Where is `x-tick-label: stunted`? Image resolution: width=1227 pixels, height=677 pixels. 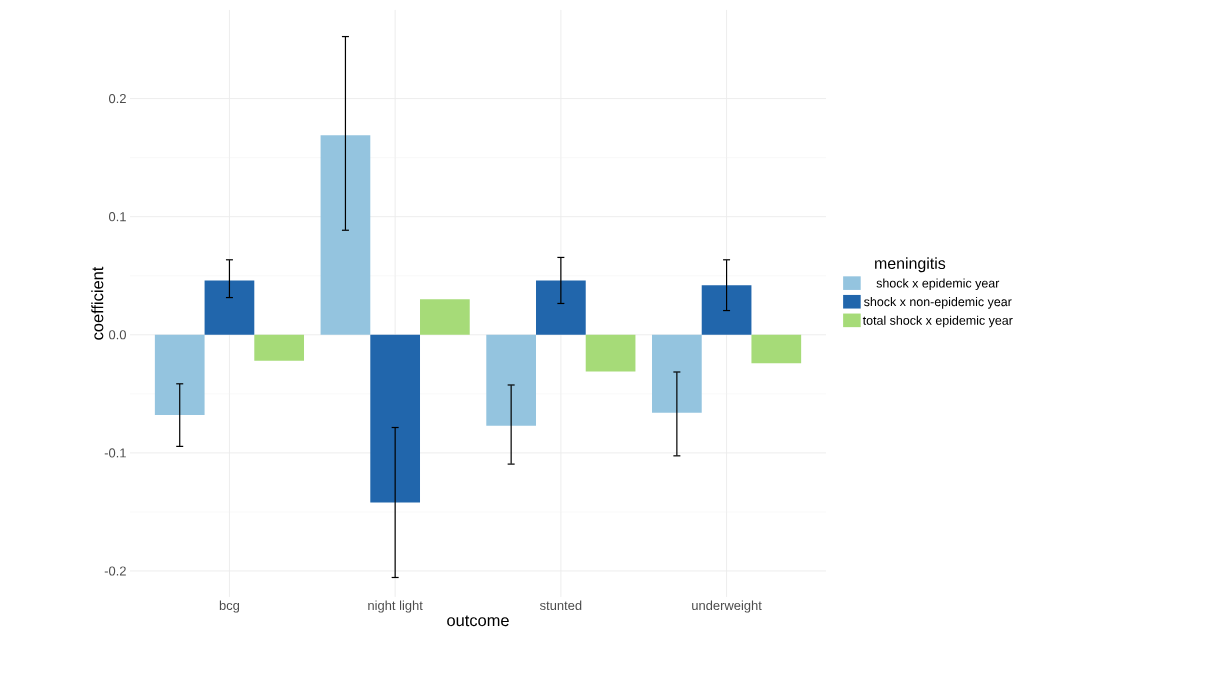 x-tick-label: stunted is located at coordinates (560, 605).